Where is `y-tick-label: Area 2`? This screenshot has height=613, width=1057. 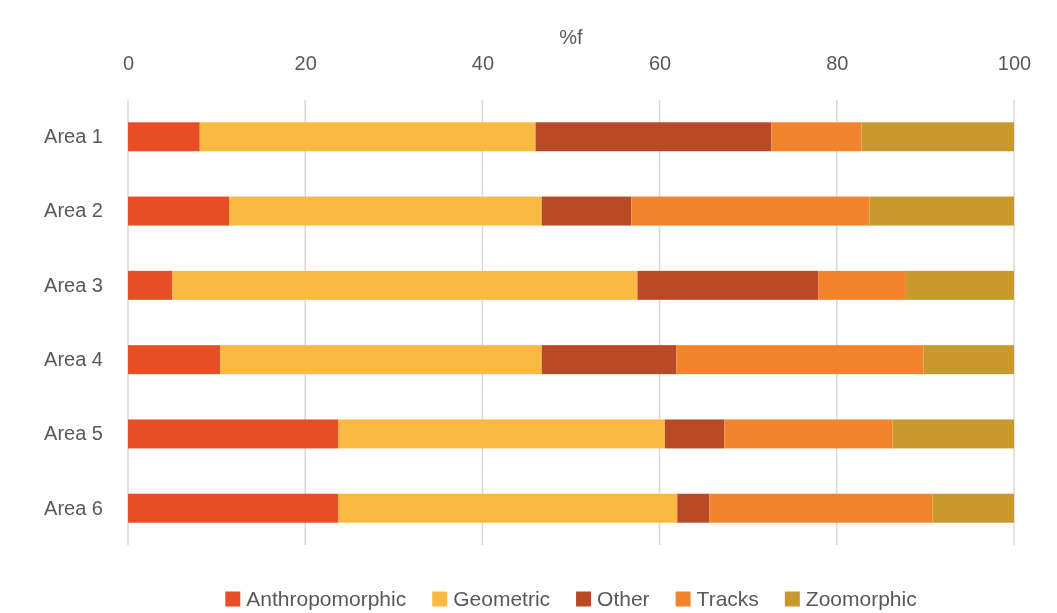 y-tick-label: Area 2 is located at coordinates (73, 210).